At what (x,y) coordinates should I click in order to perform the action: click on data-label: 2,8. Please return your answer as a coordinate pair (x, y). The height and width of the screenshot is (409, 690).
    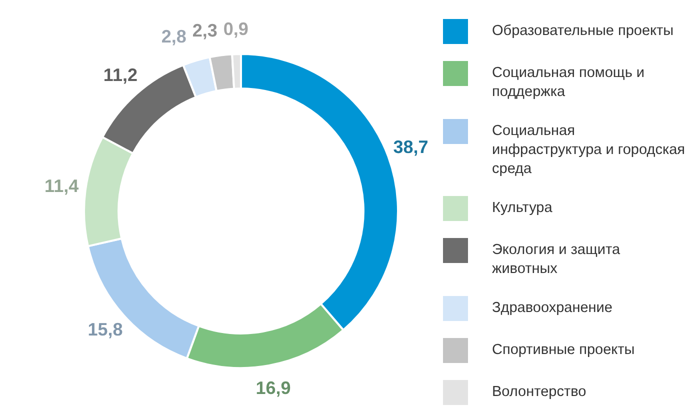
    Looking at the image, I should click on (173, 36).